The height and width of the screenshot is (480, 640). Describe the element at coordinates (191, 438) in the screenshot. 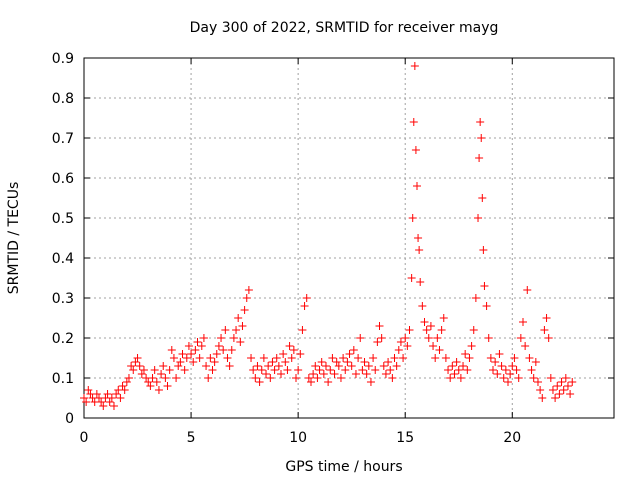

I see `x-tick-label: 5` at that location.